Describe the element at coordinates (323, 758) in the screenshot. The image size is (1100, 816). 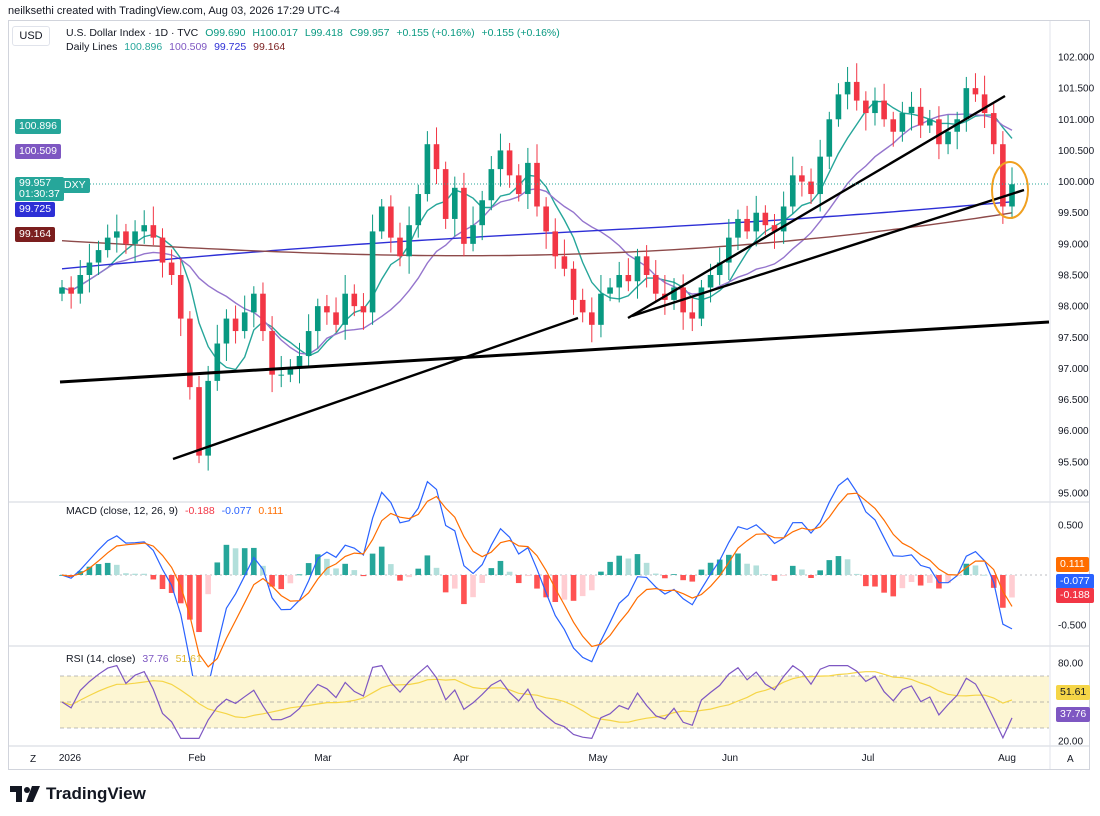
I see `time-tick-label: Mar` at that location.